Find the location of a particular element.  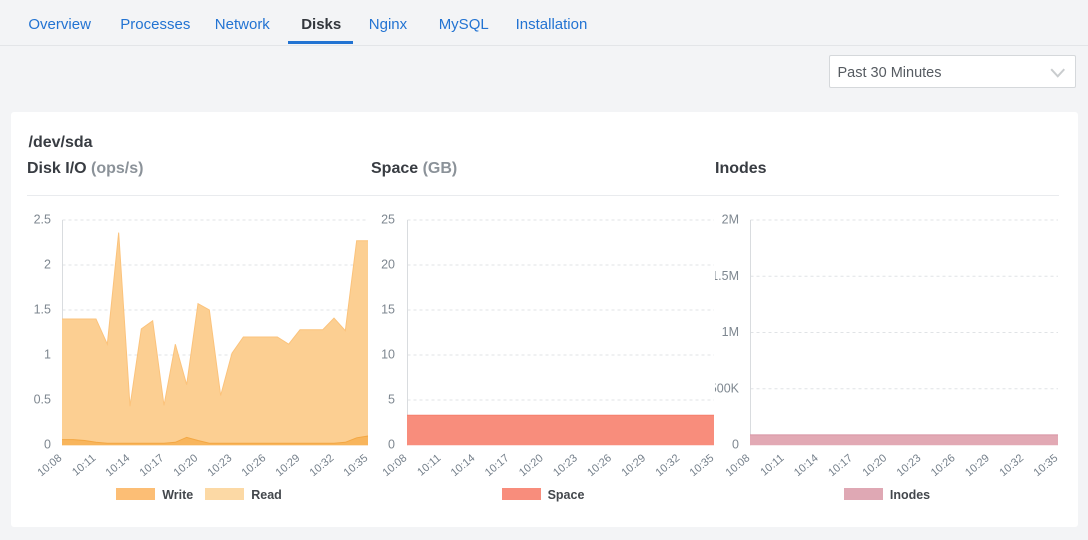

svg-text: 1.5 is located at coordinates (42, 309).